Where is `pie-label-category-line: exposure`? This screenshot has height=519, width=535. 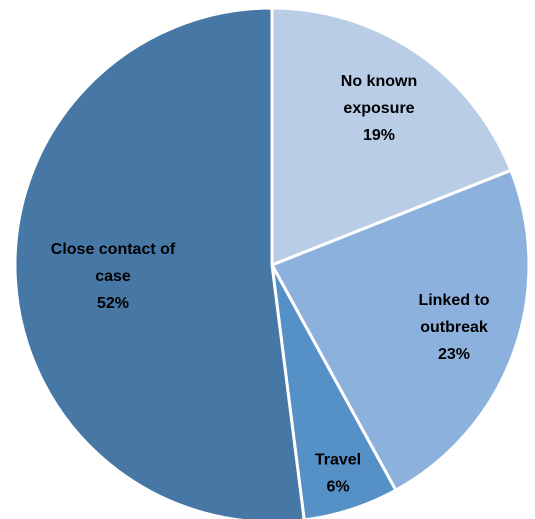 pie-label-category-line: exposure is located at coordinates (378, 108).